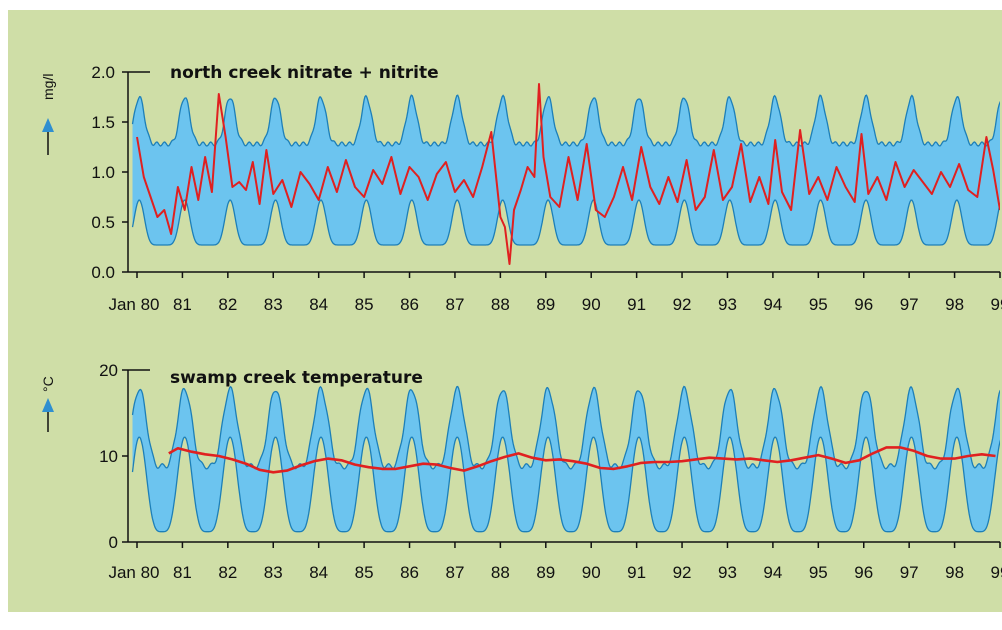 The width and height of the screenshot is (1002, 630). Describe the element at coordinates (304, 73) in the screenshot. I see `nitrate-chart-title: north creek nitrate + nitrite` at that location.